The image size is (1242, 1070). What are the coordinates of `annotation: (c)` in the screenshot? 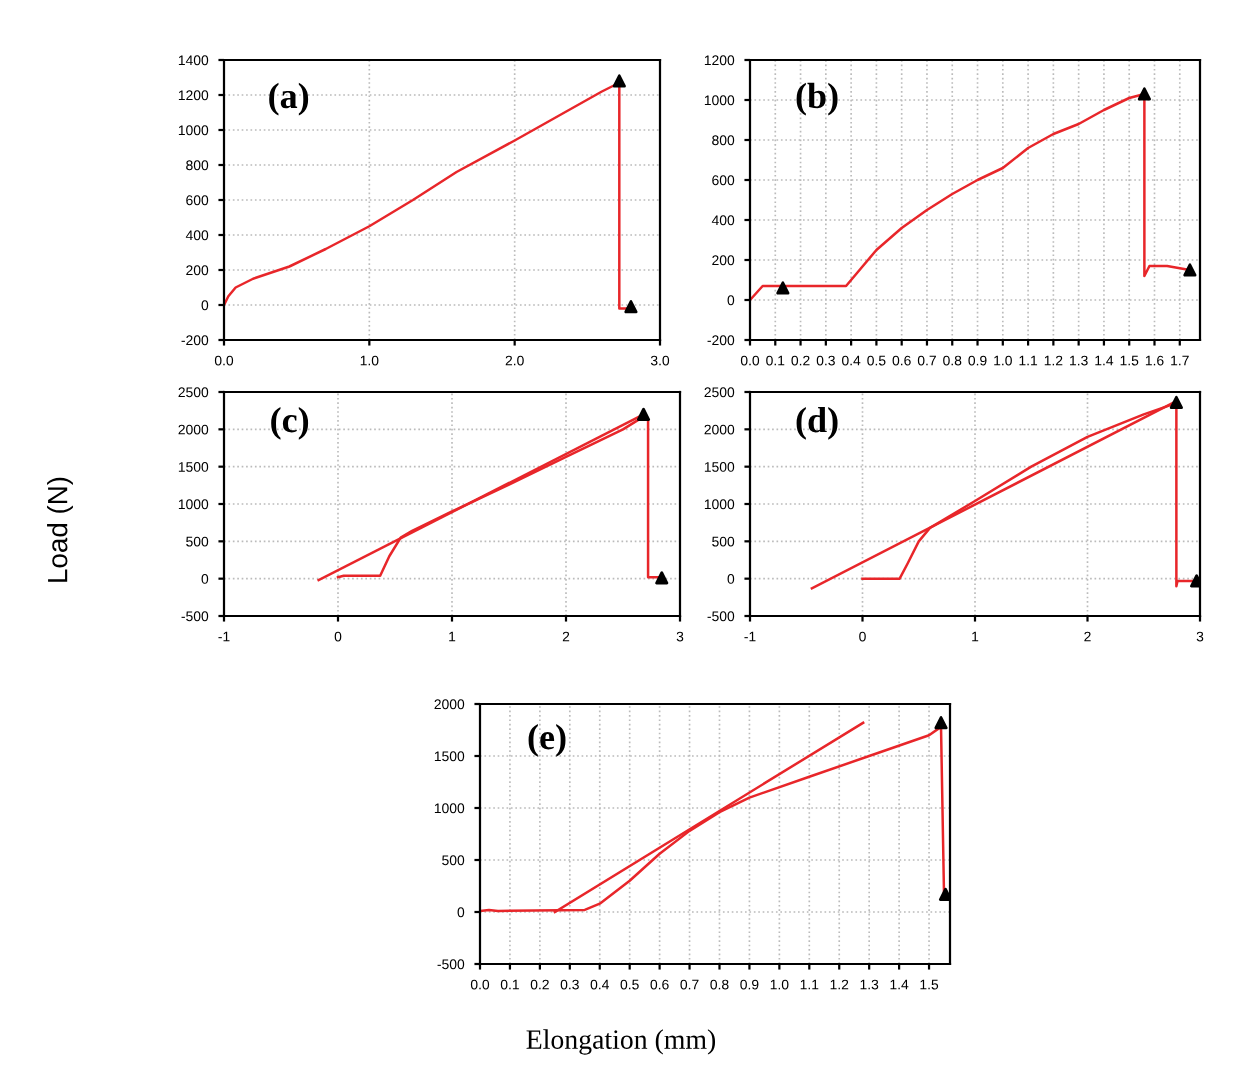 It's located at (290, 423).